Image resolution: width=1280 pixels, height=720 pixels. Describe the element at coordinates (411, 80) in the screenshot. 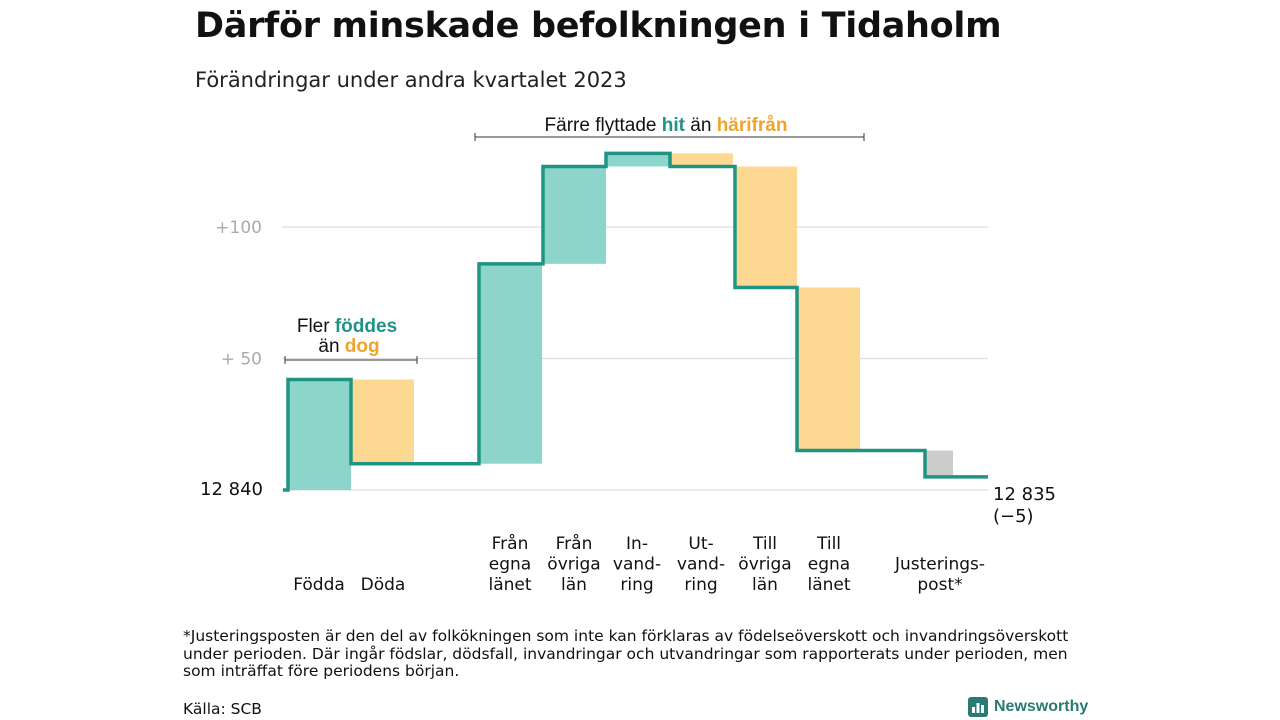

I see `chart-subtitle: Förändringar under andra kvartalet 2023` at that location.